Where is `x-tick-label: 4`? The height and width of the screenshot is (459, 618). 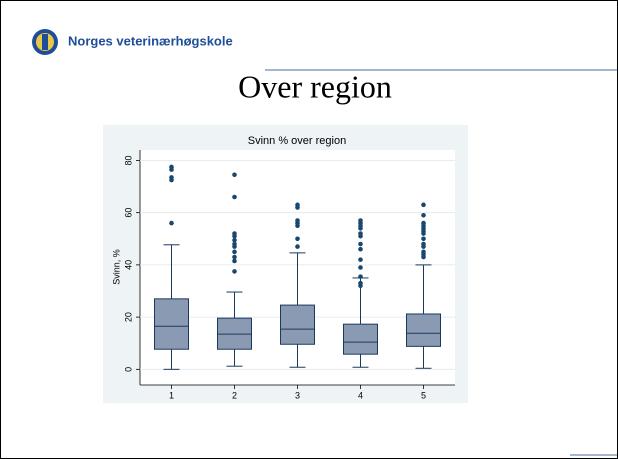 x-tick-label: 4 is located at coordinates (360, 395).